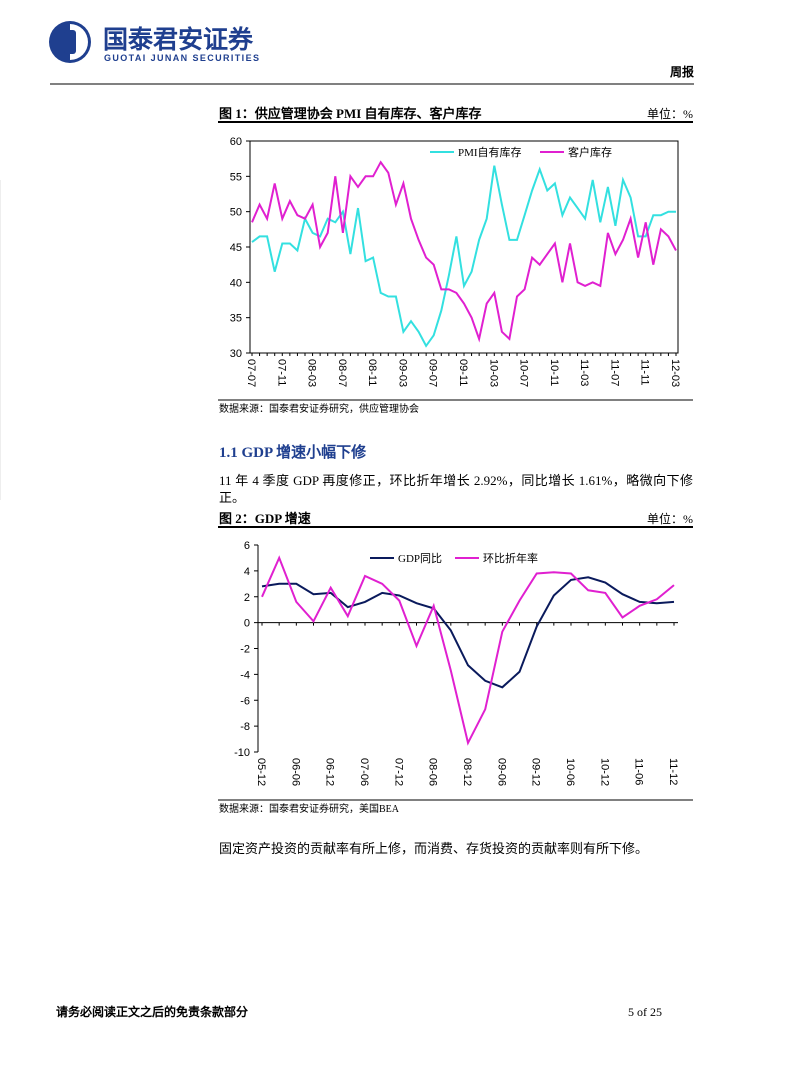  I want to click on legend-label: 环比折年率, so click(510, 558).